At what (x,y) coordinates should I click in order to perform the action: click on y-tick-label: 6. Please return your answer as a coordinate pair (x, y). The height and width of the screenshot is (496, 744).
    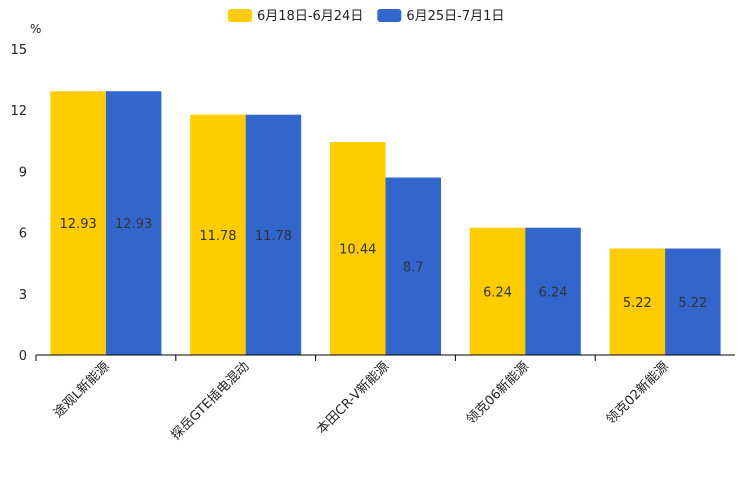
    Looking at the image, I should click on (23, 234).